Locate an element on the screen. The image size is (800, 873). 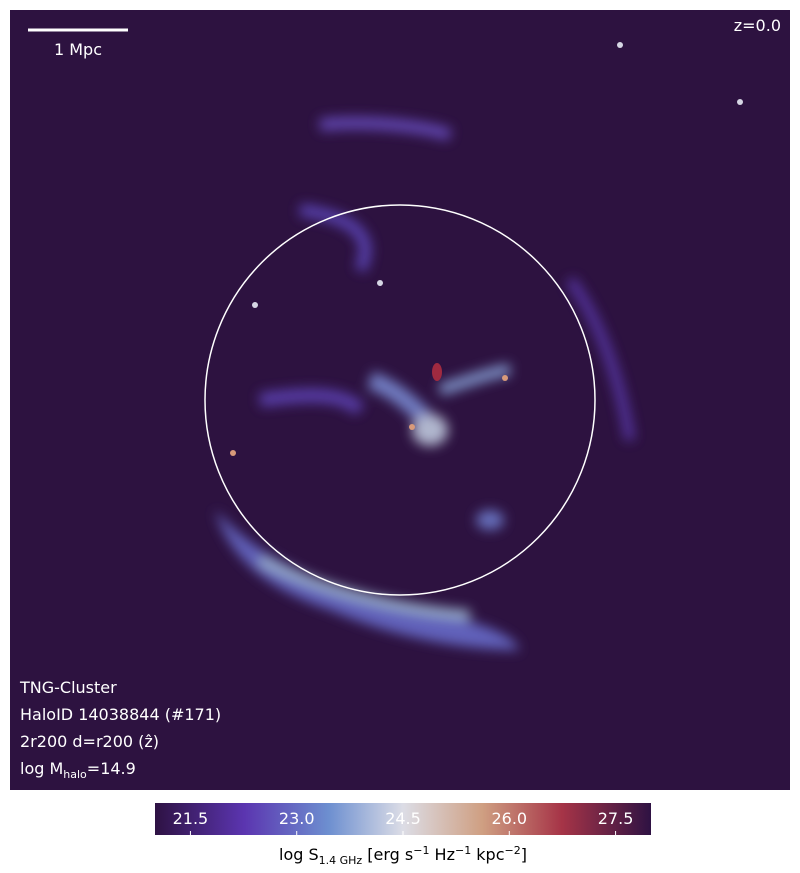
colorbar-label: log S1.4 GHz [erg s−1 Hz−1 kpc−2] is located at coordinates (403, 855).